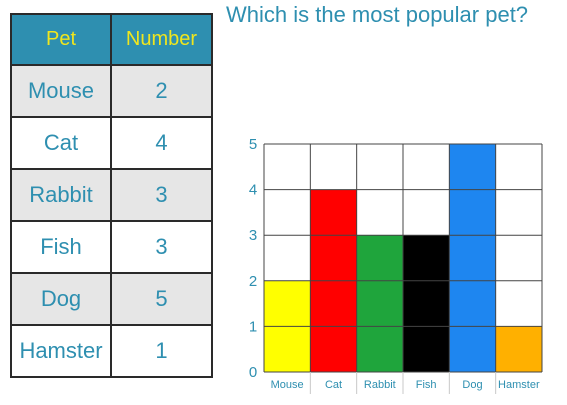 The image size is (567, 405). Describe the element at coordinates (61, 351) in the screenshot. I see `pet-name: Hamster` at that location.